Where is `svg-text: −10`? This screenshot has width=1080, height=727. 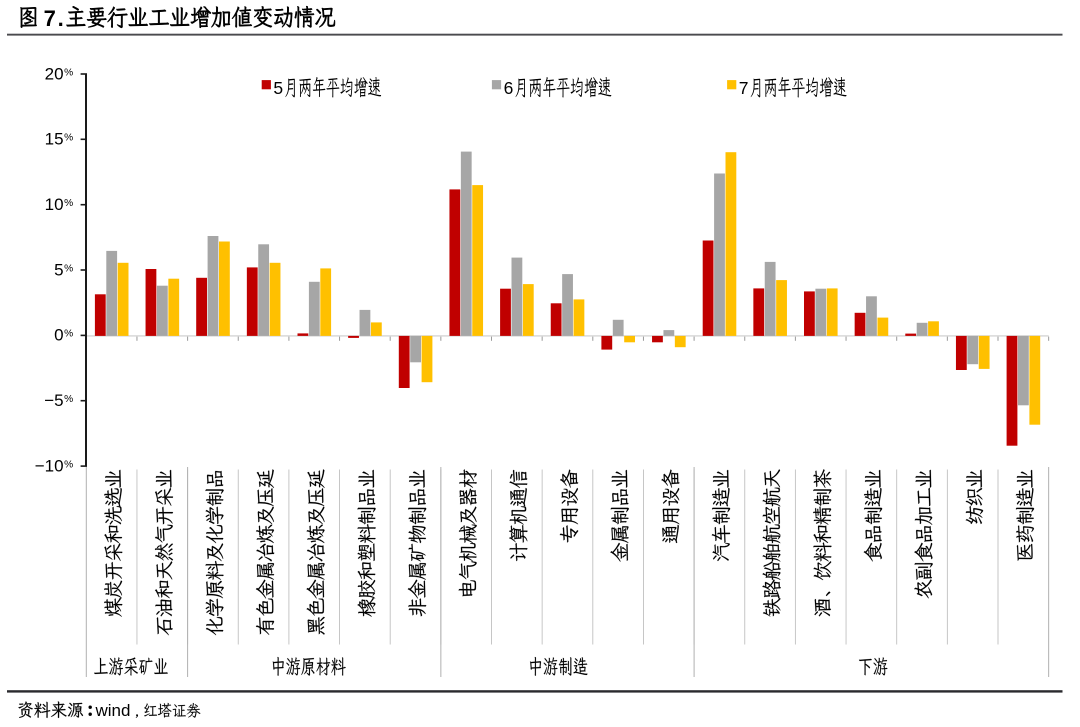
svg-text: −10 is located at coordinates (49, 465).